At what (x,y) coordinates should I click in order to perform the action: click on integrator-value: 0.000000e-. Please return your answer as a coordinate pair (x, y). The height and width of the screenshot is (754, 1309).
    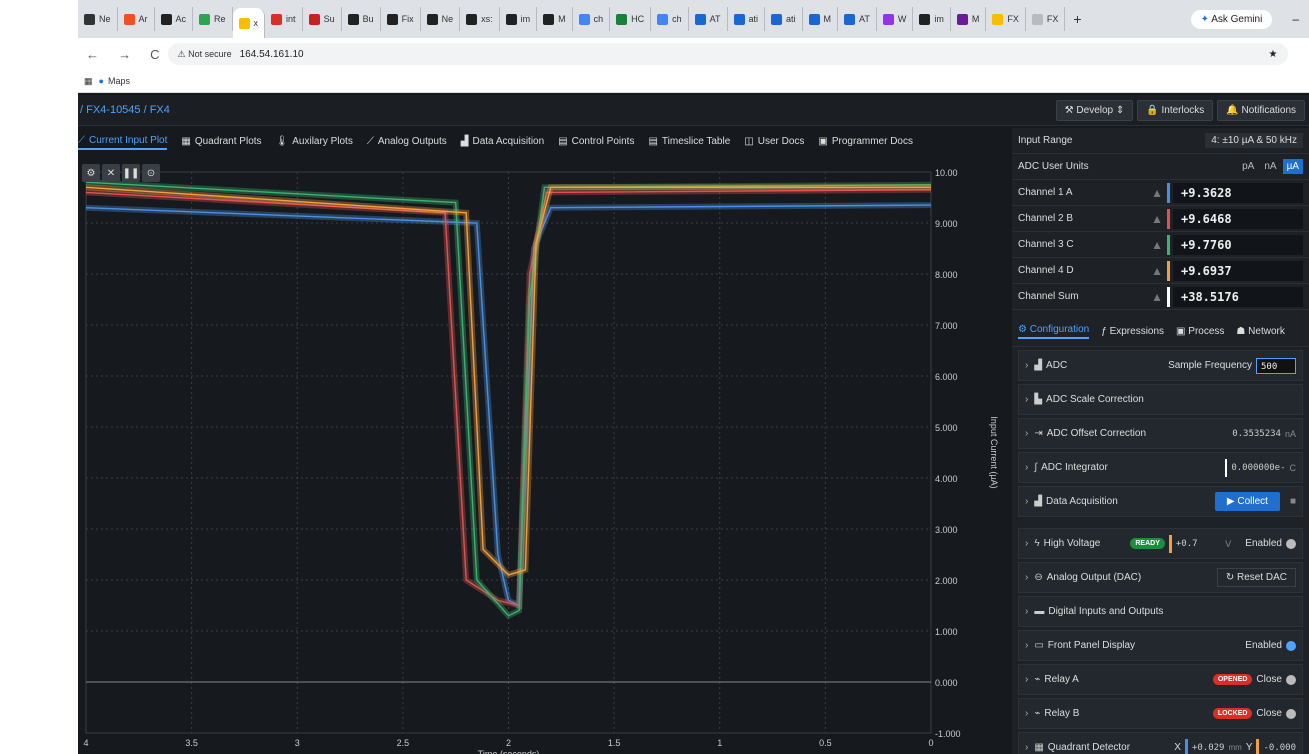
    Looking at the image, I should click on (1258, 467).